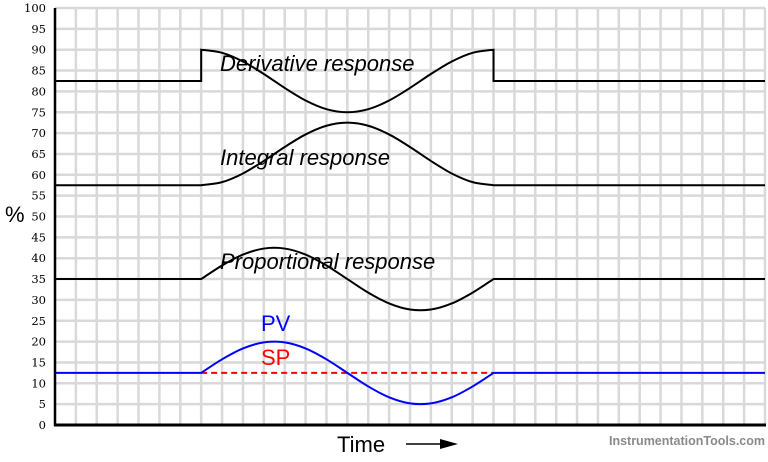 Image resolution: width=768 pixels, height=462 pixels. I want to click on y-tick-label: 5, so click(42, 404).